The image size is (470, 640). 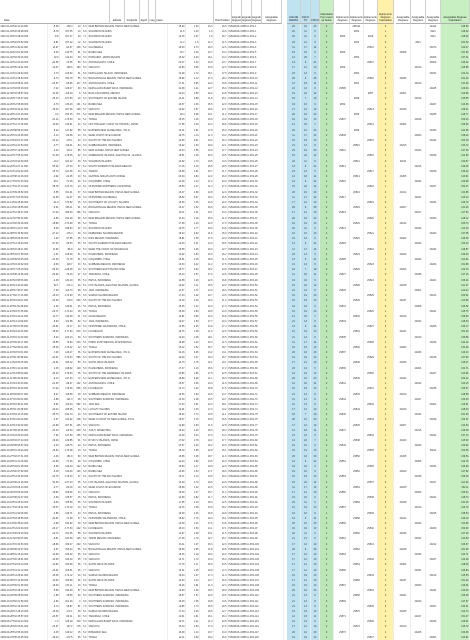 What do you see at coordinates (315, 368) in the screenshot?
I see `cell-b3: 5` at bounding box center [315, 368].